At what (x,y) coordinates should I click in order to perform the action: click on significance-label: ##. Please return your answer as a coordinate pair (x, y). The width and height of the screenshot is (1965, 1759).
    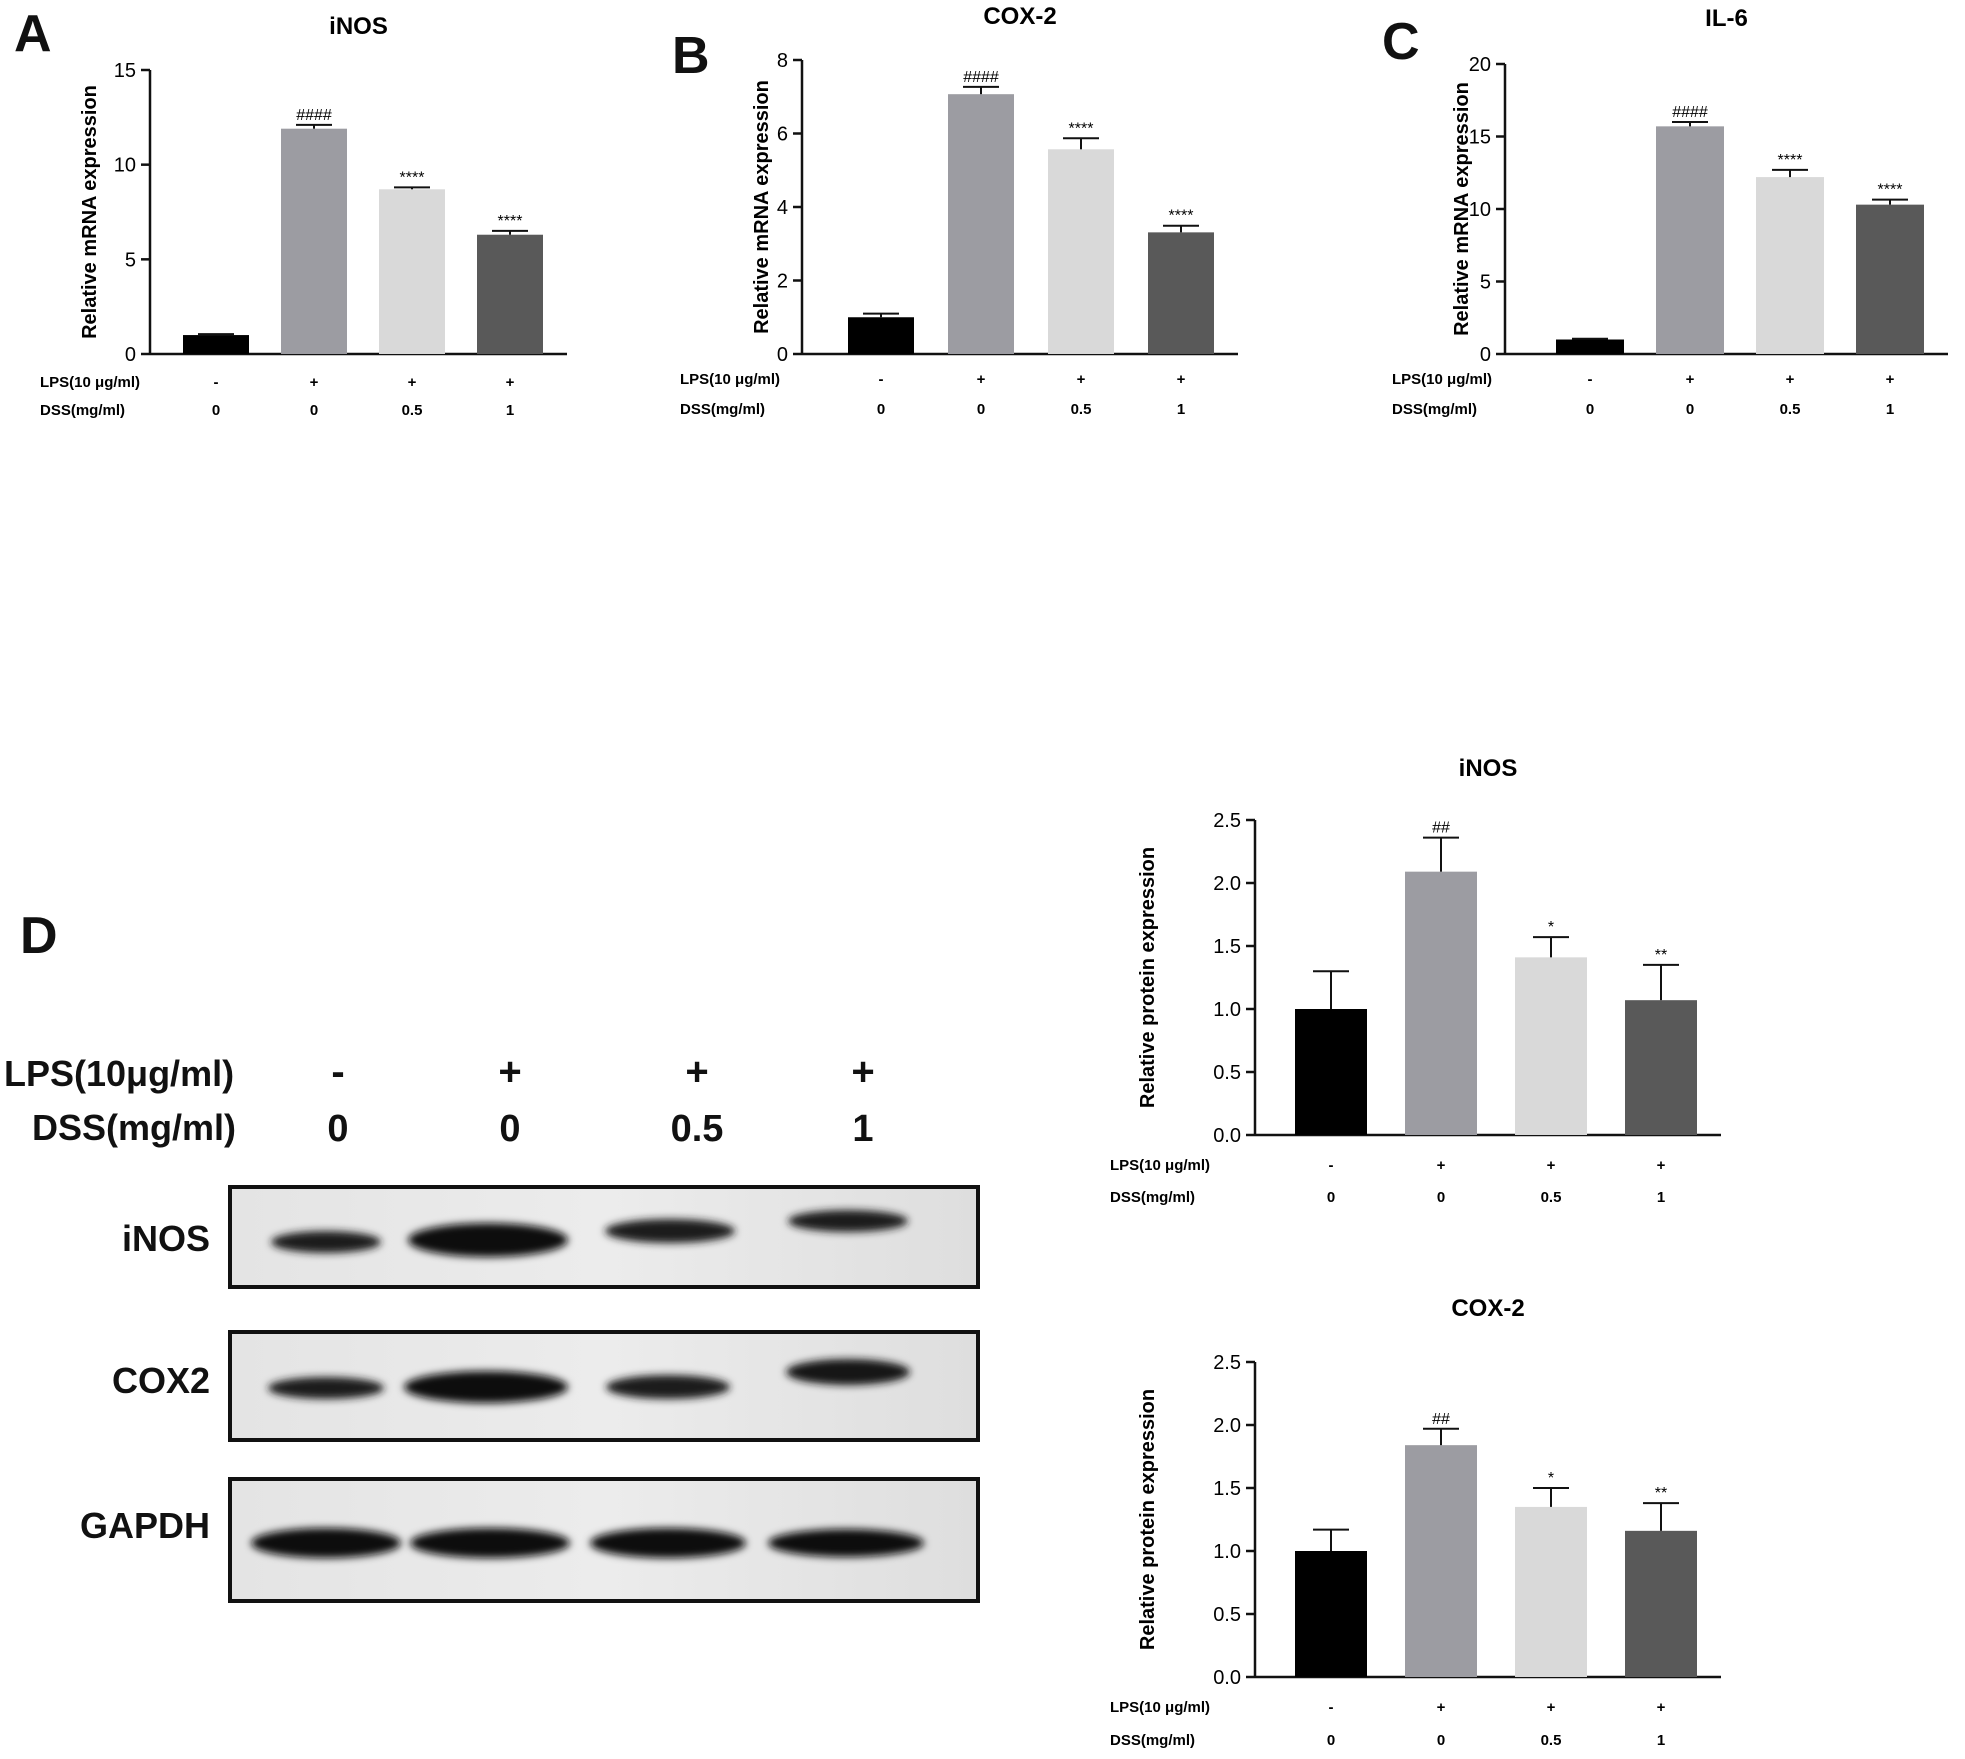
    Looking at the image, I should click on (1441, 1419).